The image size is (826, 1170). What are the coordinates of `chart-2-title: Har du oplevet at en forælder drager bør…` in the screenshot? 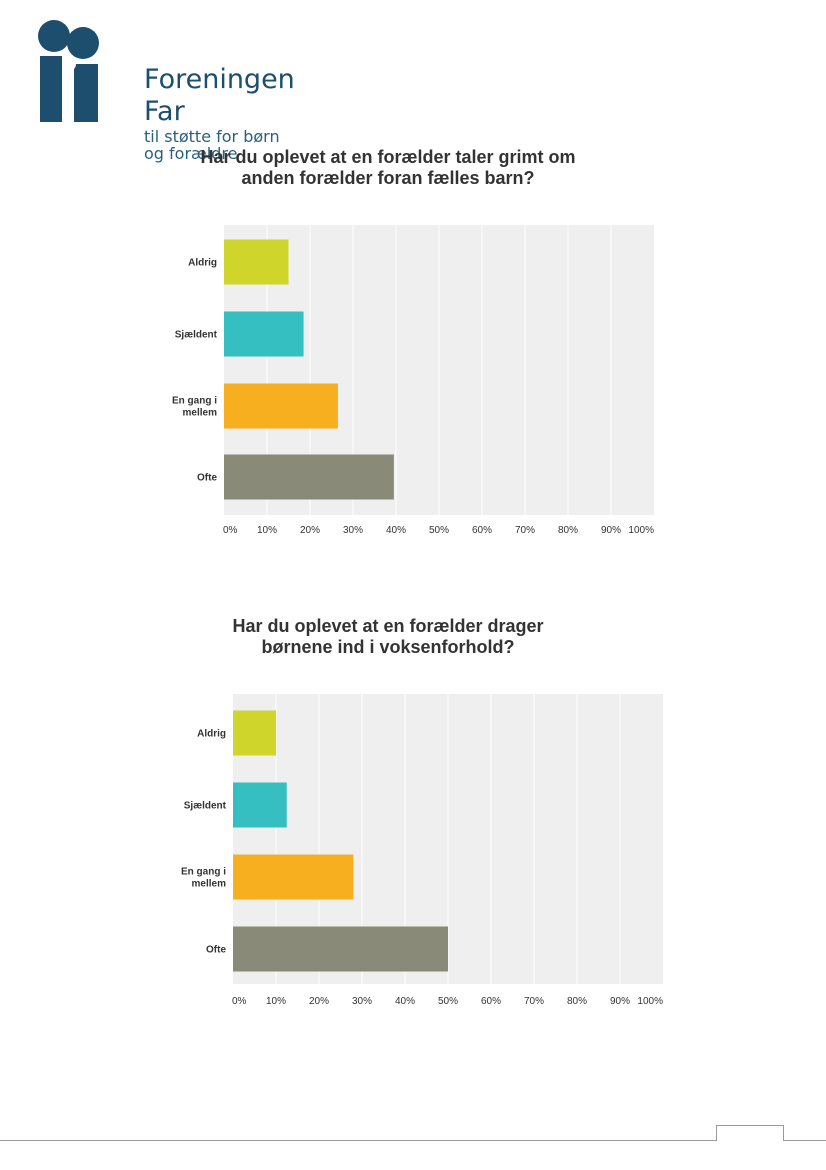 It's located at (388, 637).